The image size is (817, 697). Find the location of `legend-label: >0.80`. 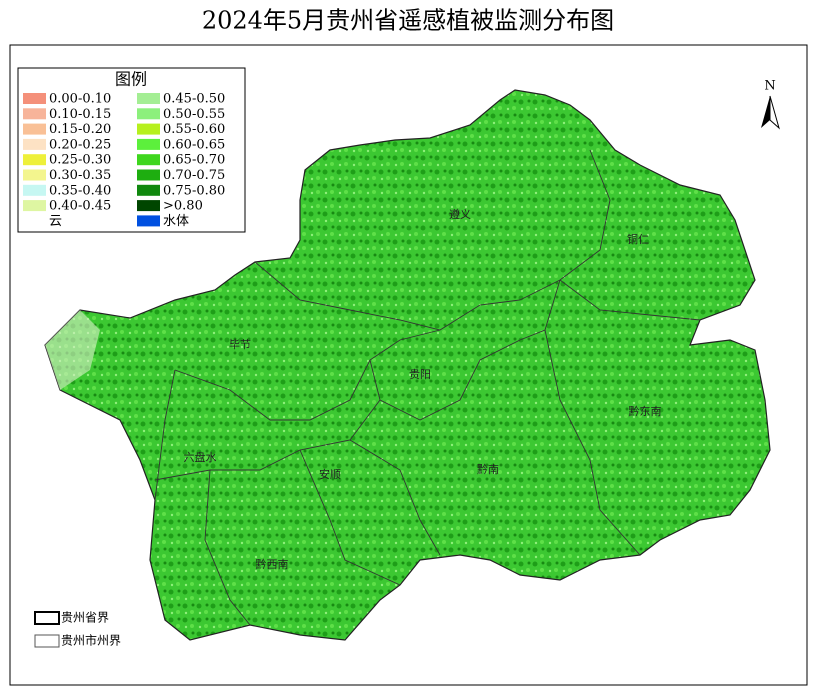

legend-label: >0.80 is located at coordinates (183, 206).